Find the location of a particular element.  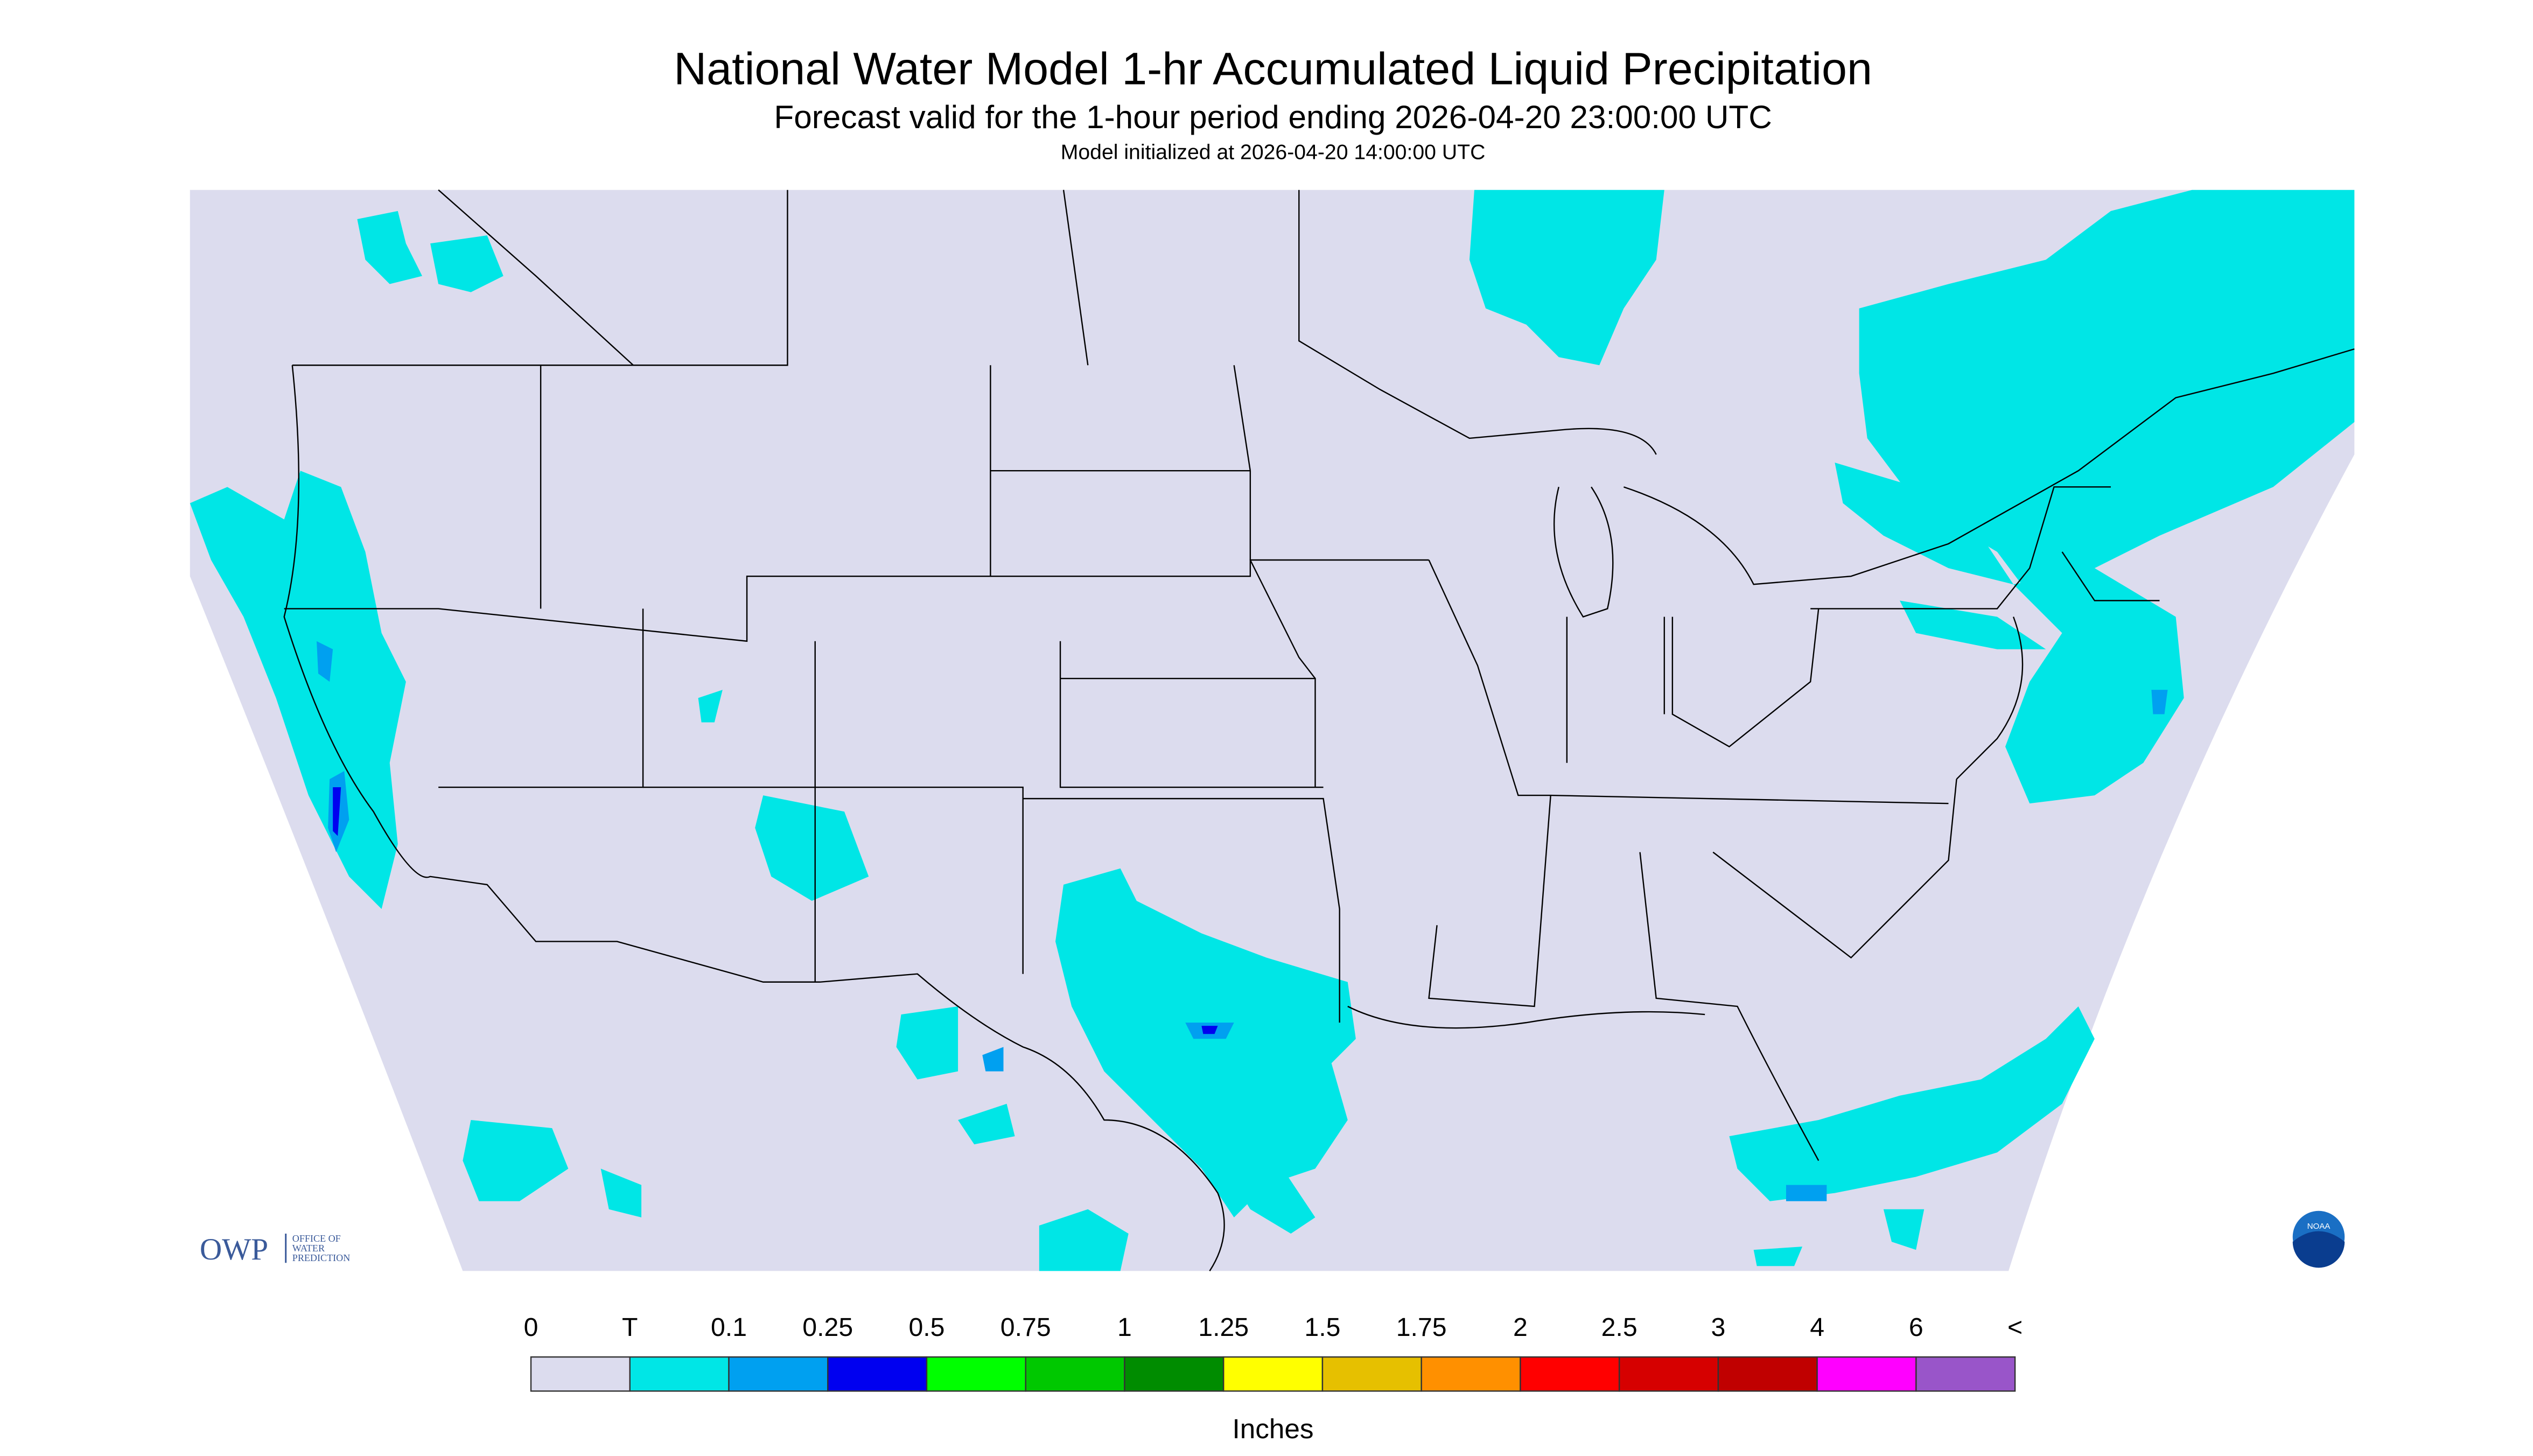

legend-label: < is located at coordinates (2015, 1327).